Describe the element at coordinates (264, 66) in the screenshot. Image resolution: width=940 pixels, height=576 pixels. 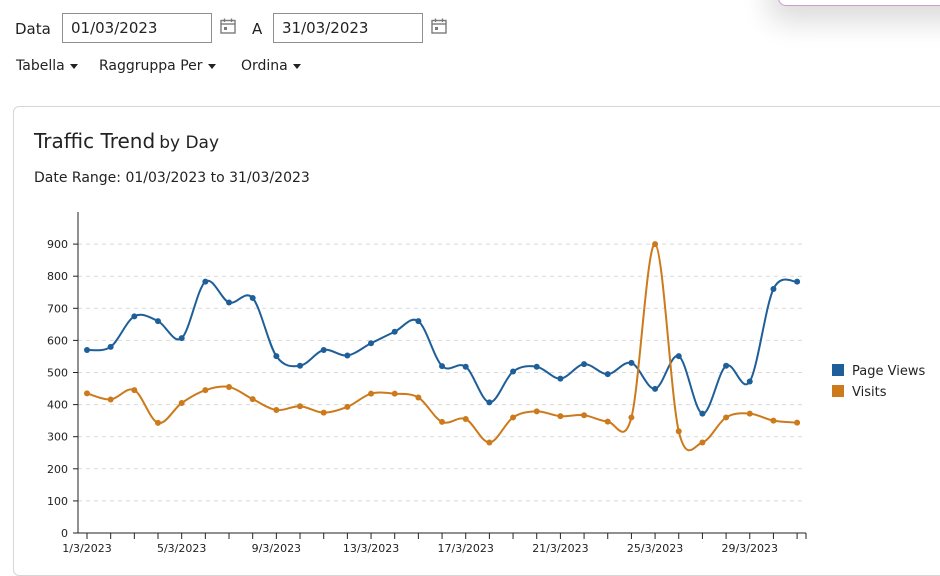
I see `sort-menu-label: Ordina` at that location.